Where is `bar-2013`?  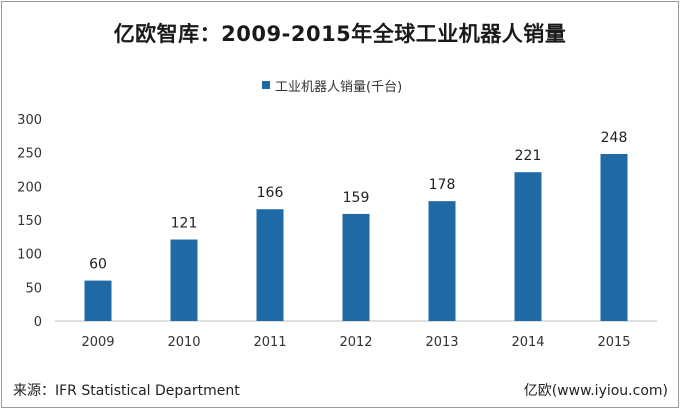
bar-2013 is located at coordinates (442, 261).